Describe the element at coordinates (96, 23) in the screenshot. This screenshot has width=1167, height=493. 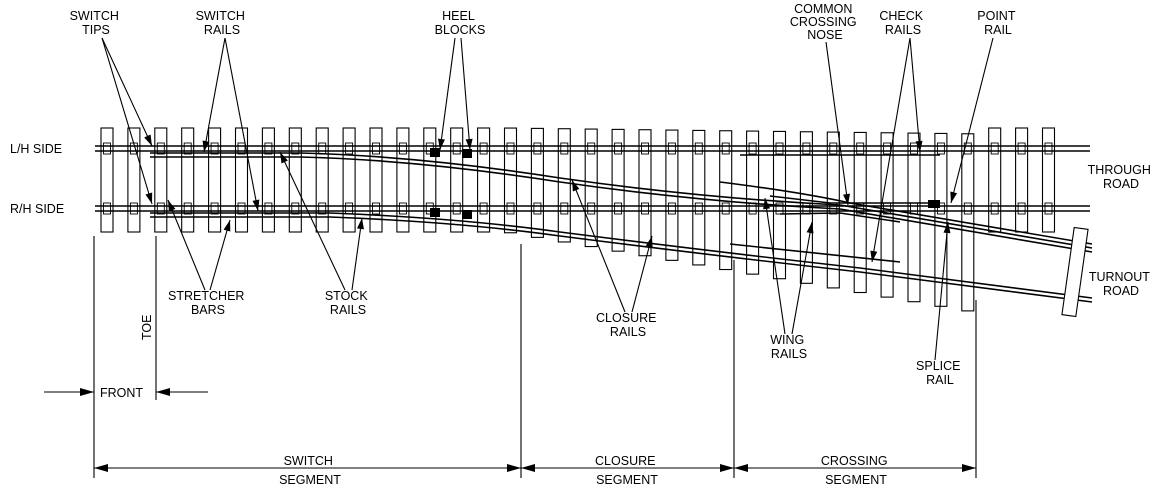
I see `switch-tips-label: SWITCH TIPS` at that location.